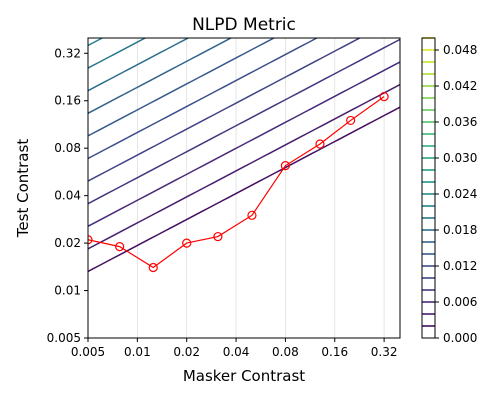 This screenshot has height=400, width=500. Describe the element at coordinates (67, 291) in the screenshot. I see `y-tick-label: 0.01` at that location.